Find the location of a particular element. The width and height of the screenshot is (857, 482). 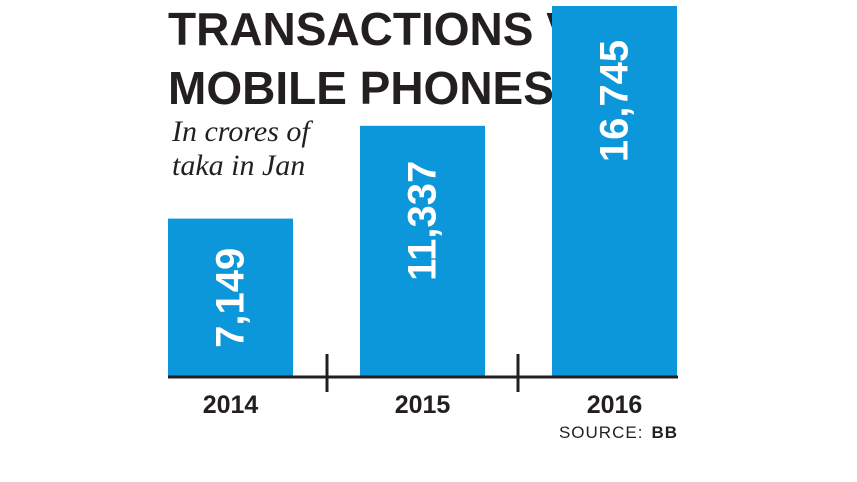

value-label-2014: 7,149 is located at coordinates (231, 298).